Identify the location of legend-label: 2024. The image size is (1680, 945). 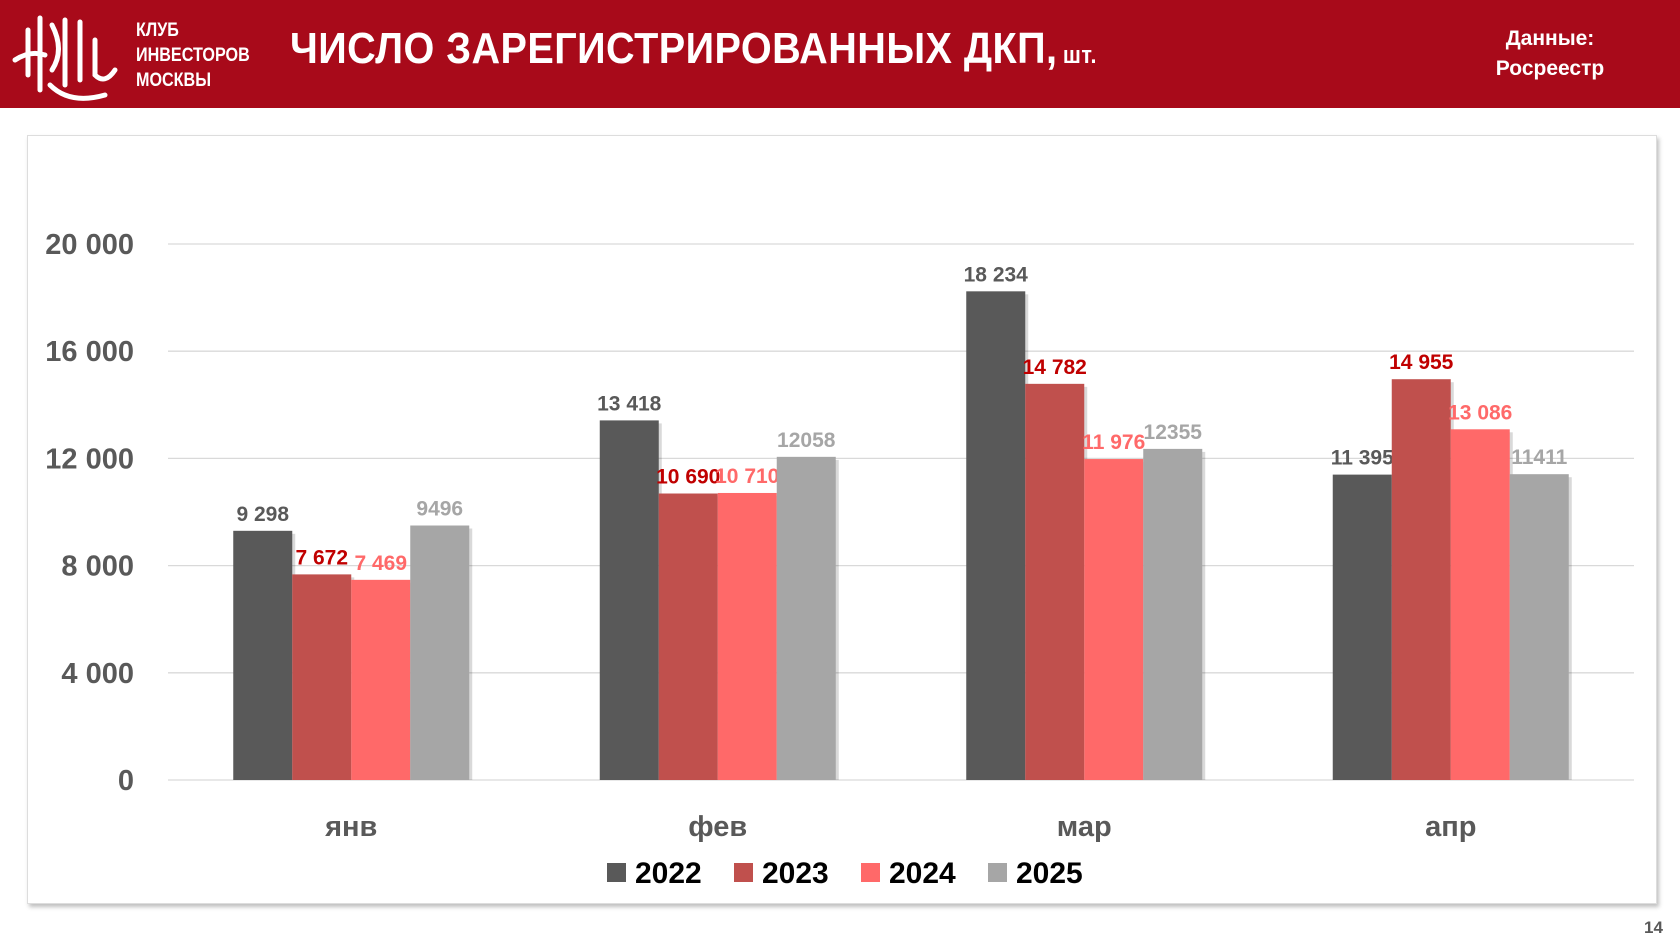
(922, 873).